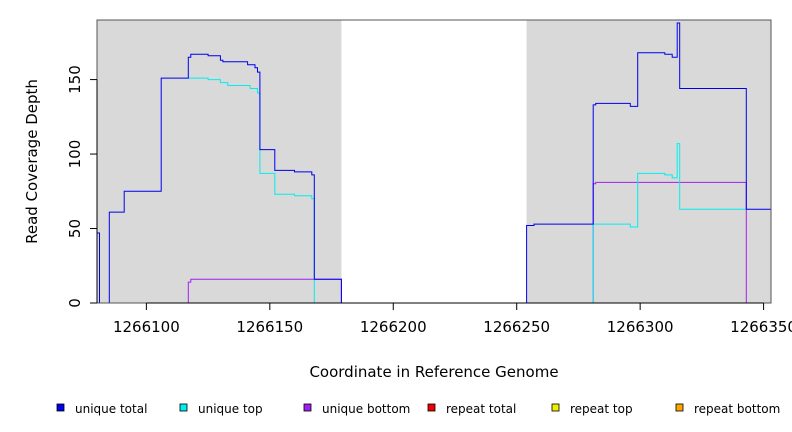 The height and width of the screenshot is (432, 792). I want to click on legend-label: unique top, so click(230, 409).